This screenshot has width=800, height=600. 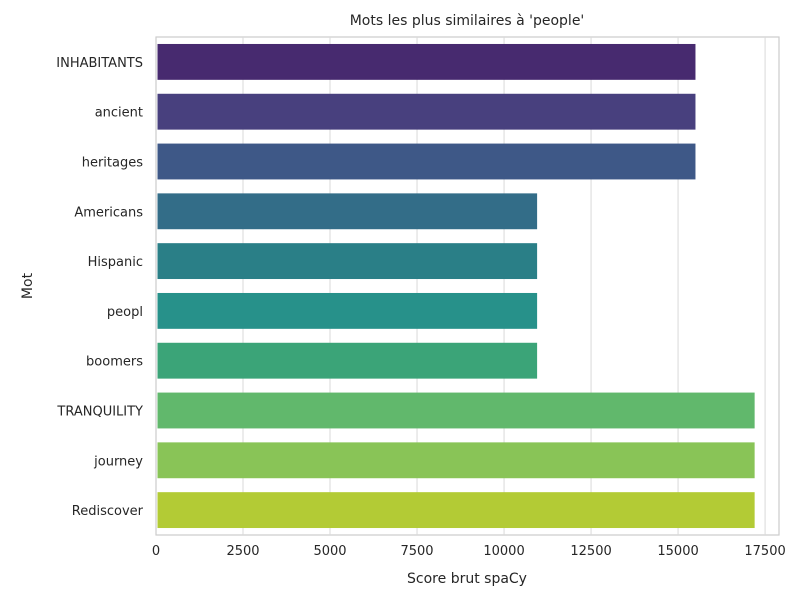 I want to click on x-tick-label: 15000, so click(x=677, y=551).